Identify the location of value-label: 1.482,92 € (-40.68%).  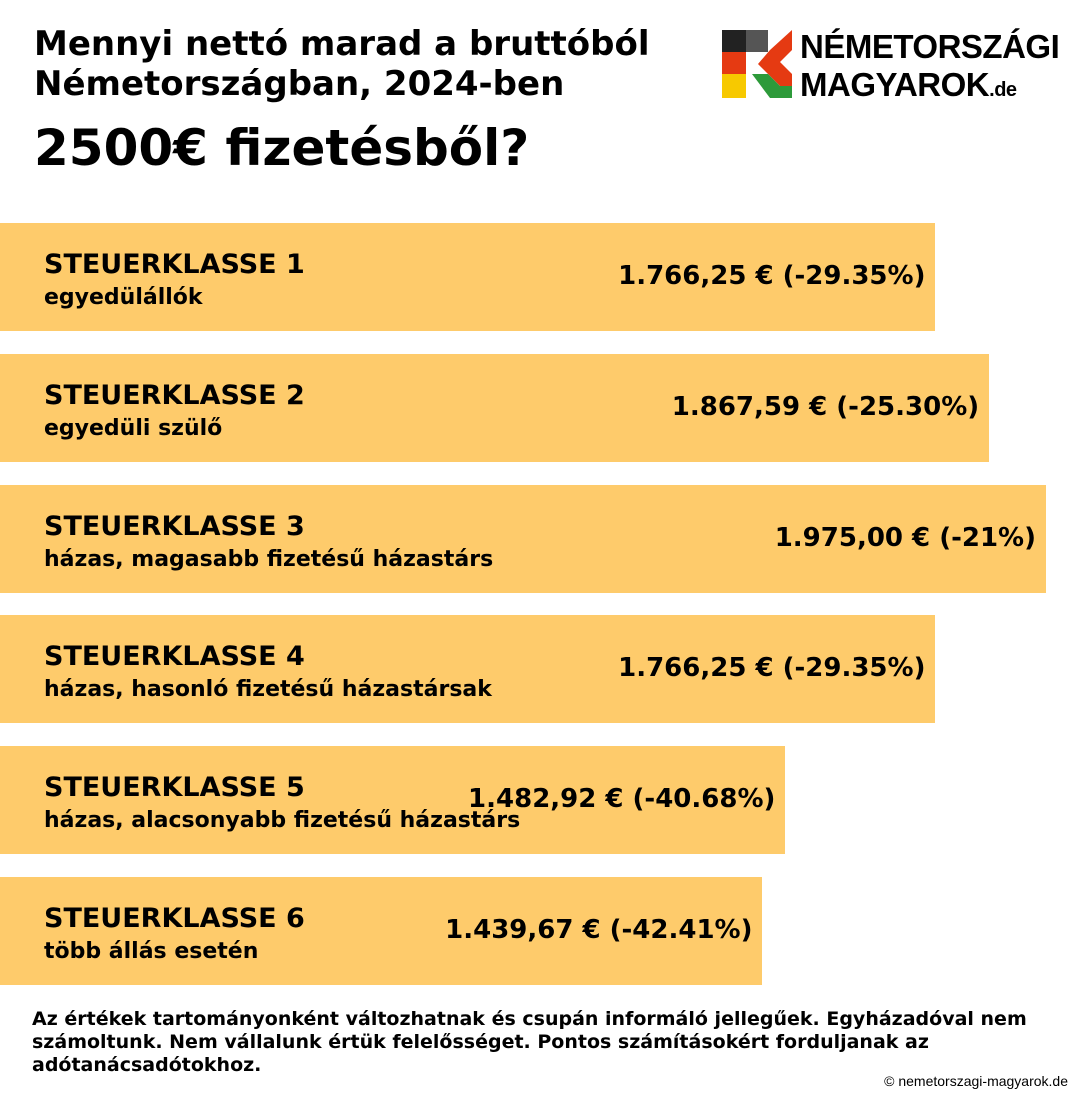
(622, 799).